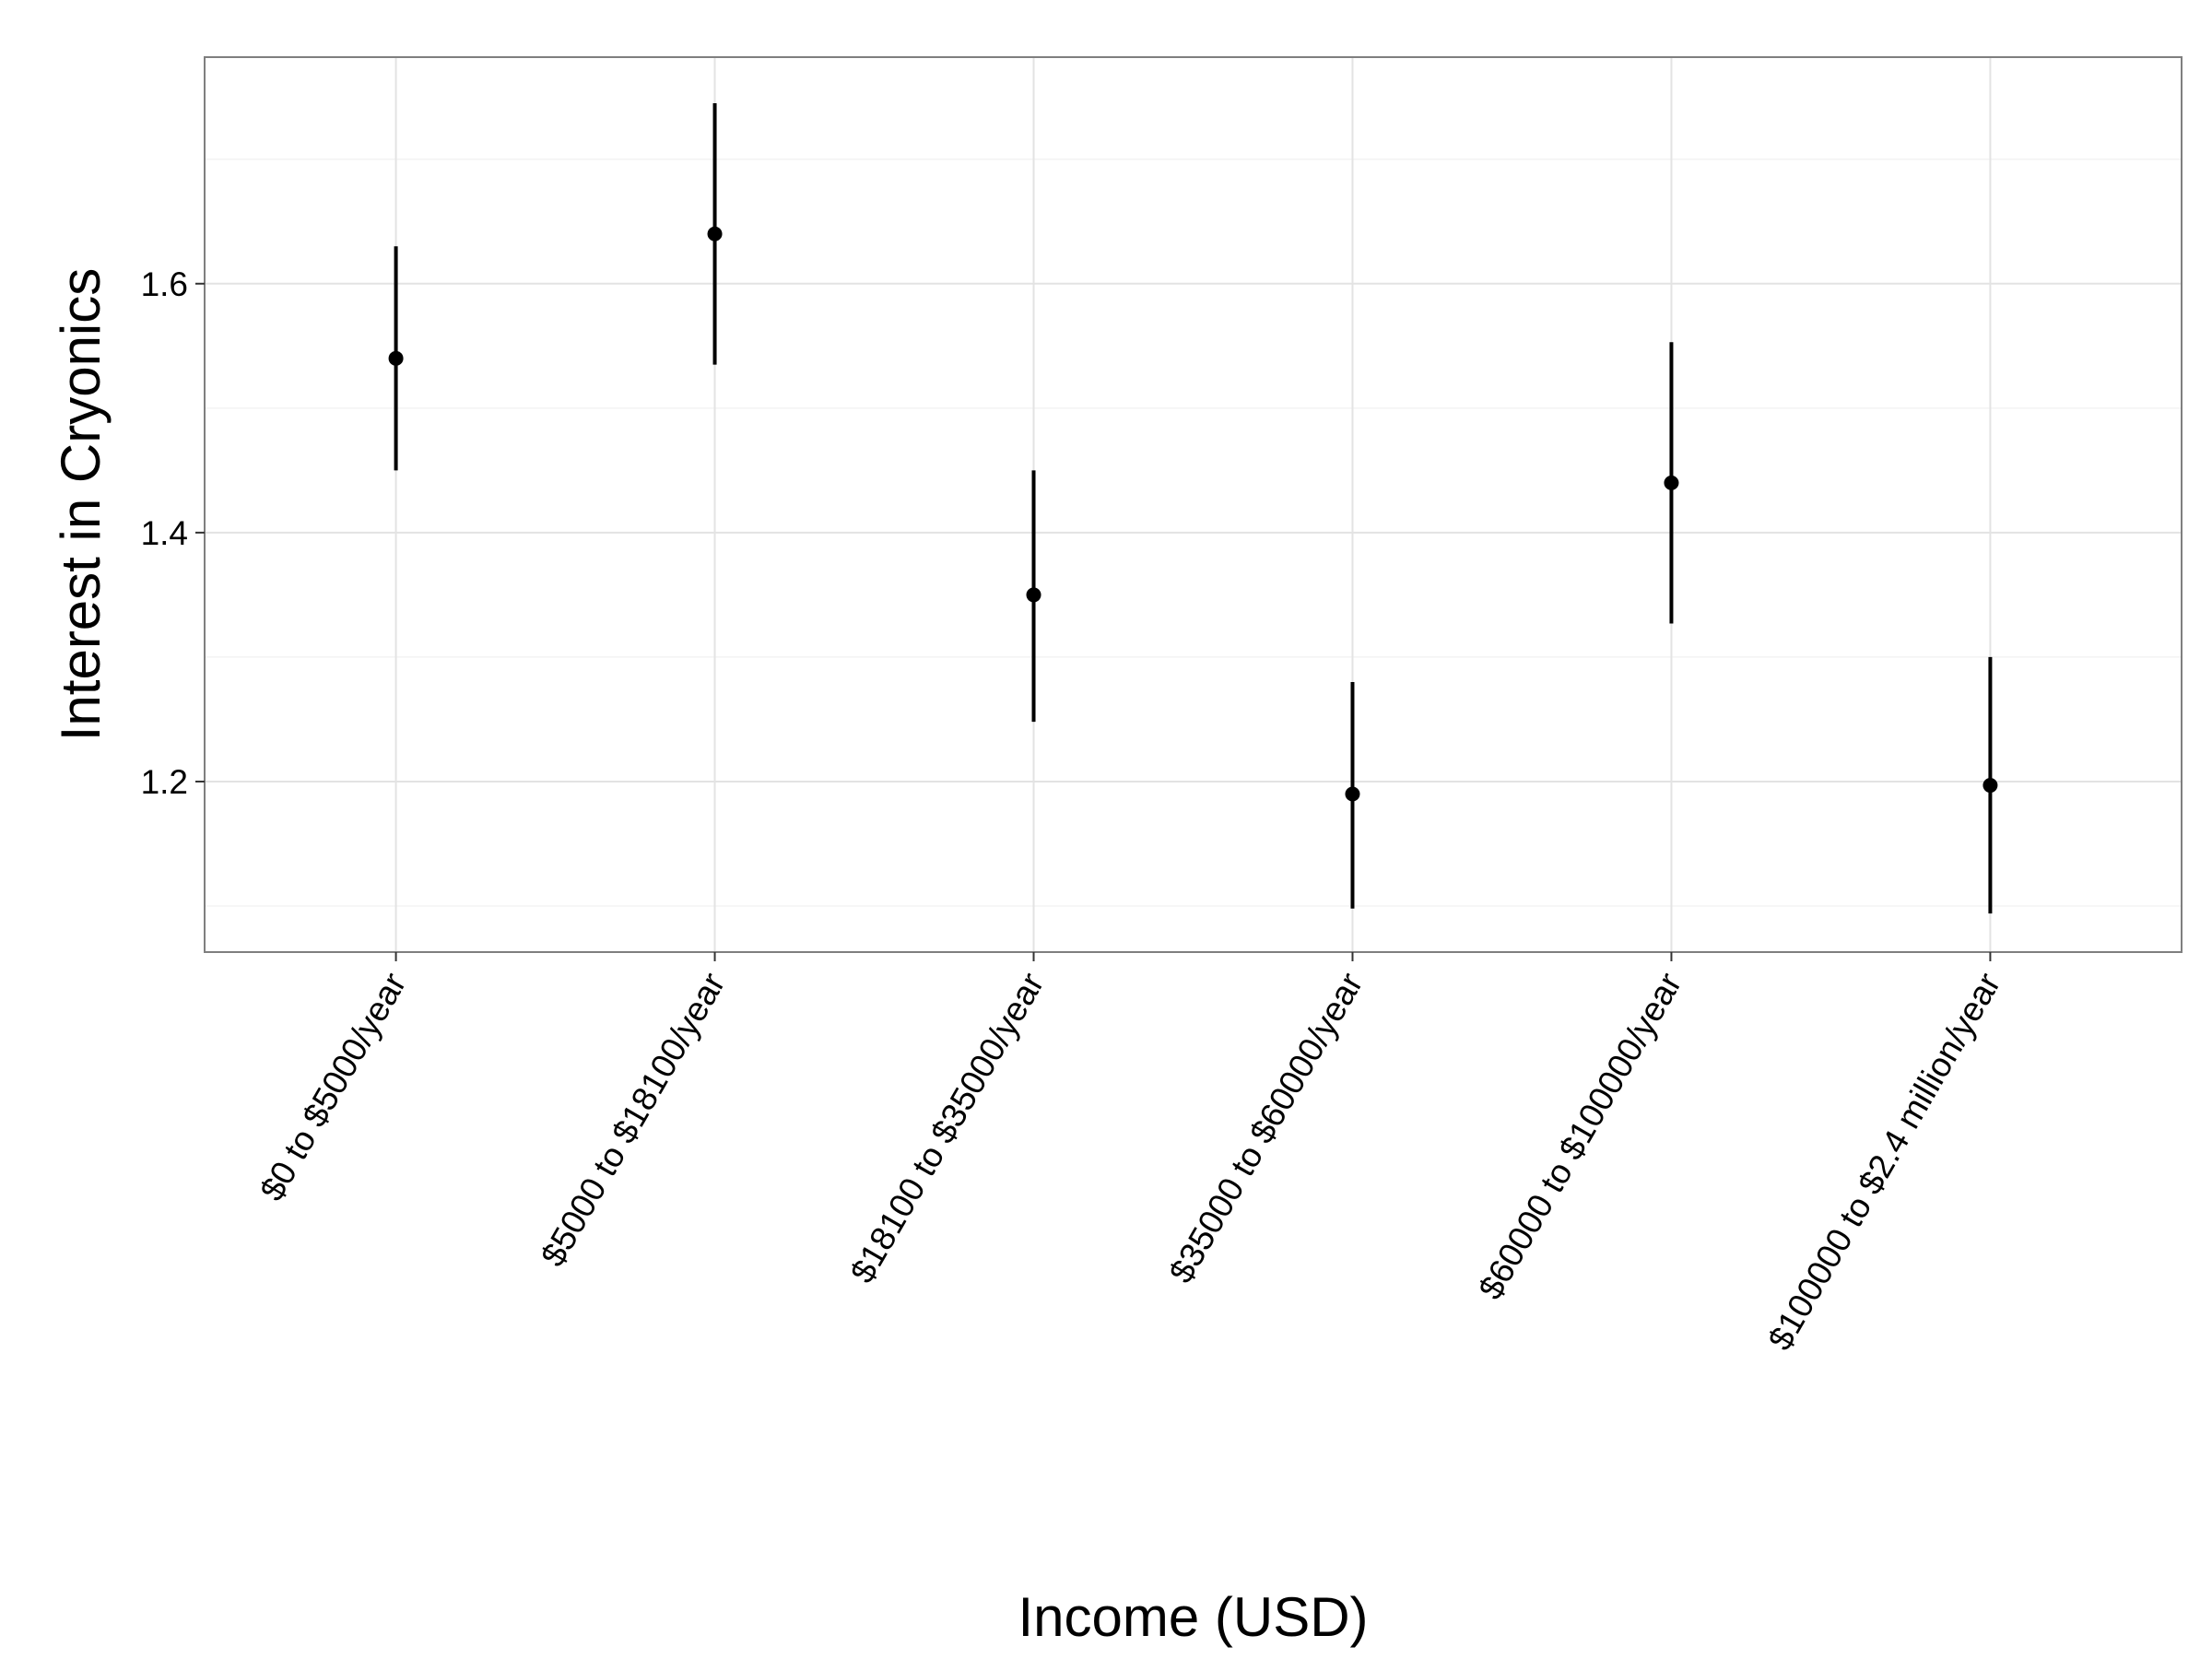 This screenshot has height=1659, width=2212. Describe the element at coordinates (1193, 1617) in the screenshot. I see `x-axis-title: Income (USD)` at that location.